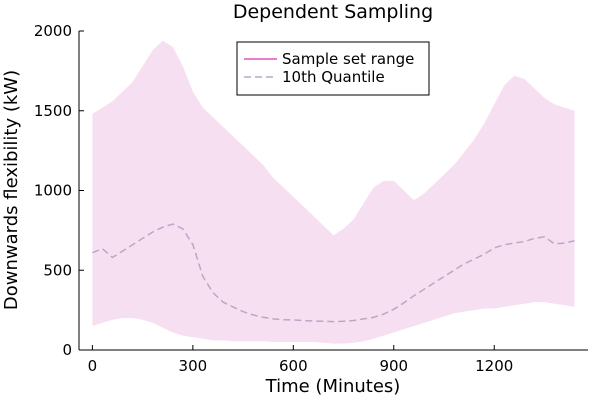  Describe the element at coordinates (333, 12) in the screenshot. I see `chart-title: Dependent Sampling` at that location.